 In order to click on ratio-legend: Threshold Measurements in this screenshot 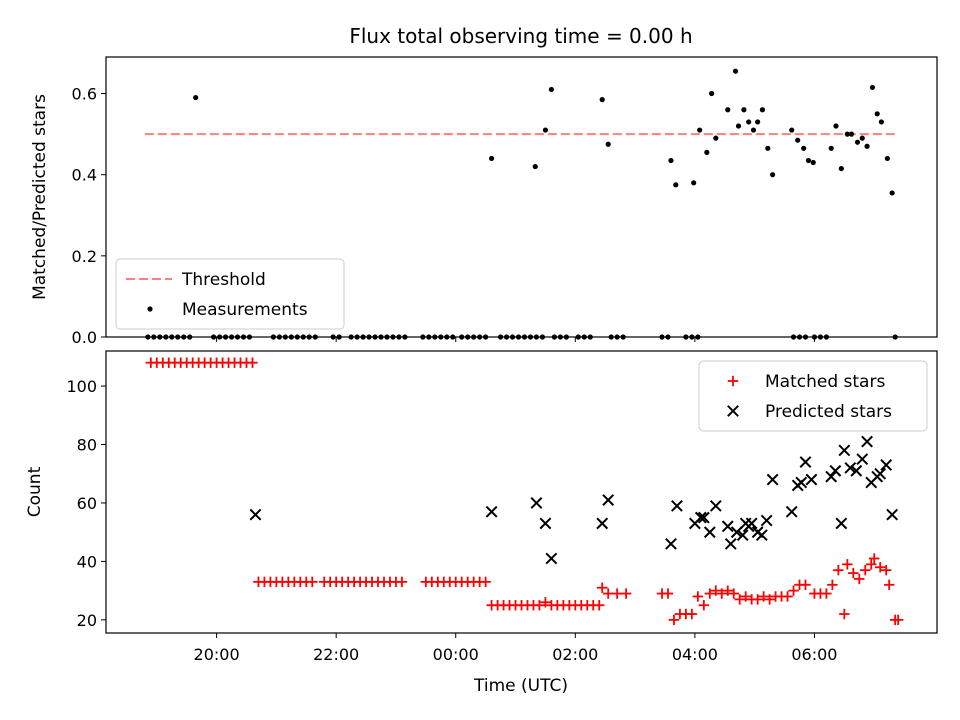, I will do `click(230, 294)`.